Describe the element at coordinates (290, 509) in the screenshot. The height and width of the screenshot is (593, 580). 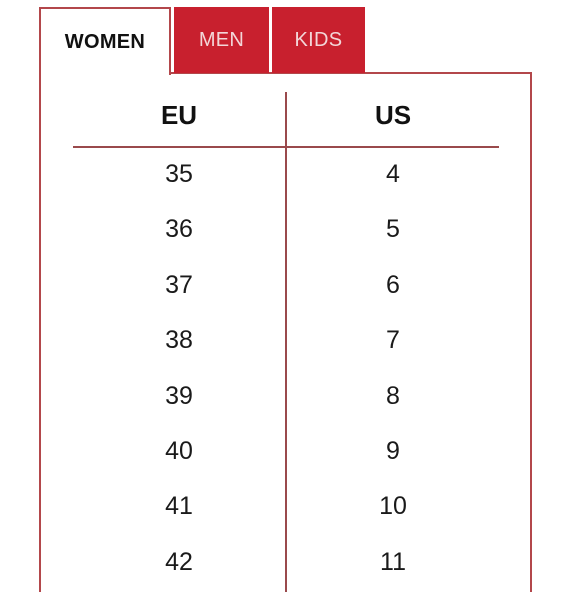
I see `table-row: 41 10` at that location.